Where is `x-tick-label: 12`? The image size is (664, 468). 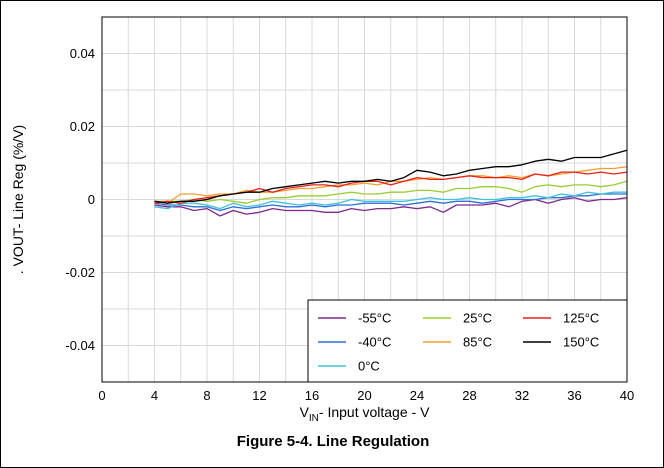 x-tick-label: 12 is located at coordinates (259, 395).